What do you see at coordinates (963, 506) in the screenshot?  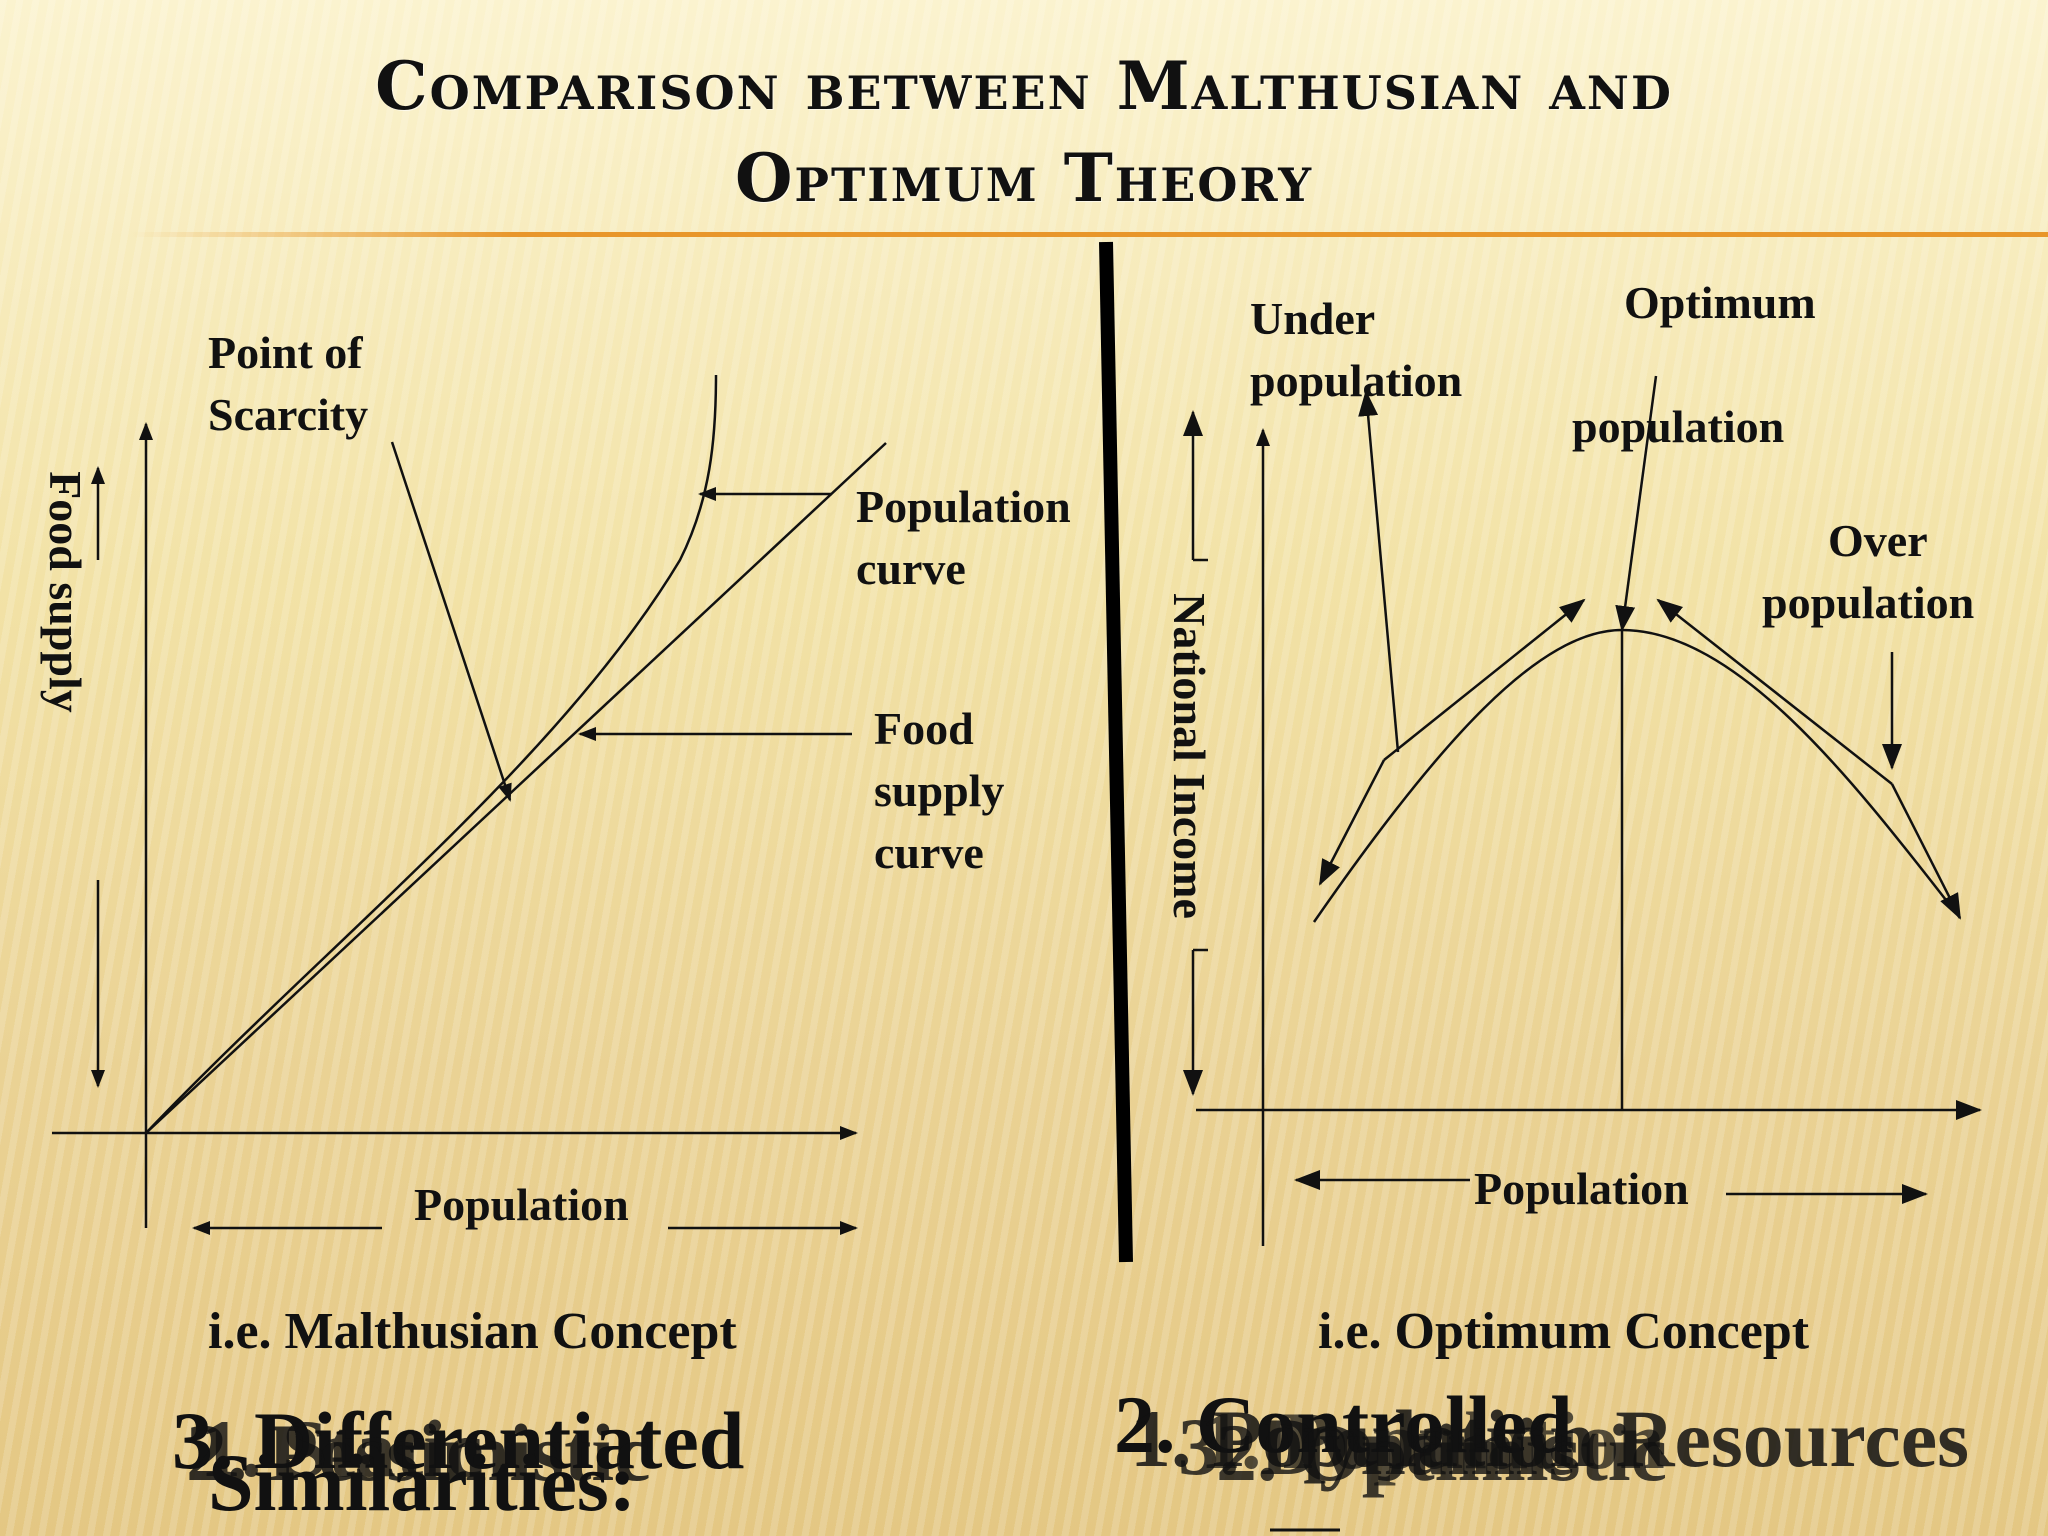 I see `population-curve-label-1: Population` at bounding box center [963, 506].